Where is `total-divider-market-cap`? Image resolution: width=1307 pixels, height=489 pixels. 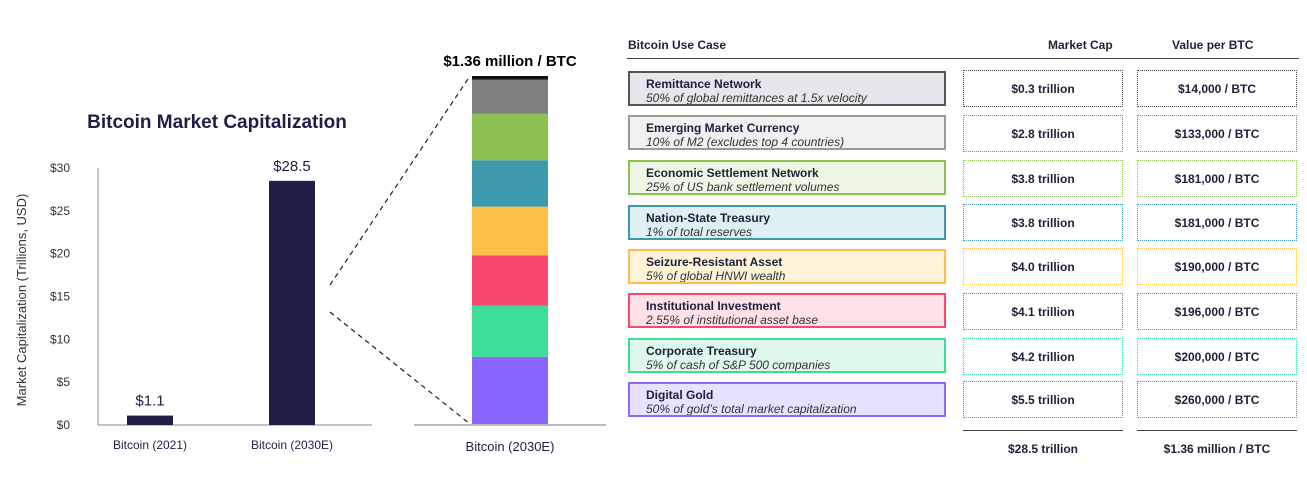
total-divider-market-cap is located at coordinates (1043, 430).